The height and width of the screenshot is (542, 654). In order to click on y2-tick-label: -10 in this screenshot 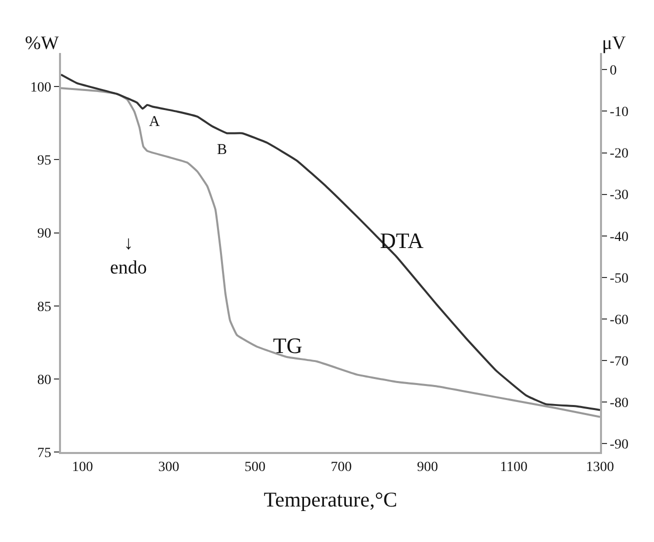, I will do `click(619, 112)`.